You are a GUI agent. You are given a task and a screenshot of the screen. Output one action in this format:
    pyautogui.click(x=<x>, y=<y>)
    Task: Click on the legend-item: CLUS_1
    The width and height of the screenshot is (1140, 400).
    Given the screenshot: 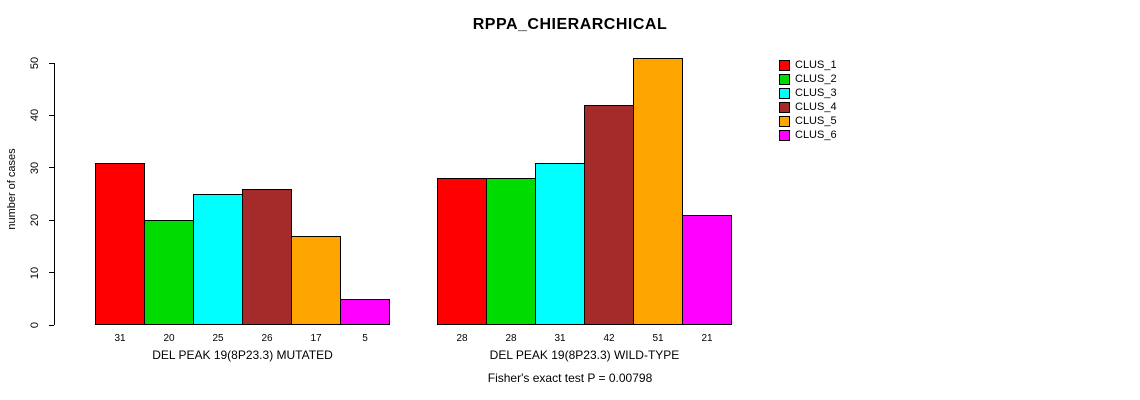 What is the action you would take?
    pyautogui.click(x=808, y=65)
    